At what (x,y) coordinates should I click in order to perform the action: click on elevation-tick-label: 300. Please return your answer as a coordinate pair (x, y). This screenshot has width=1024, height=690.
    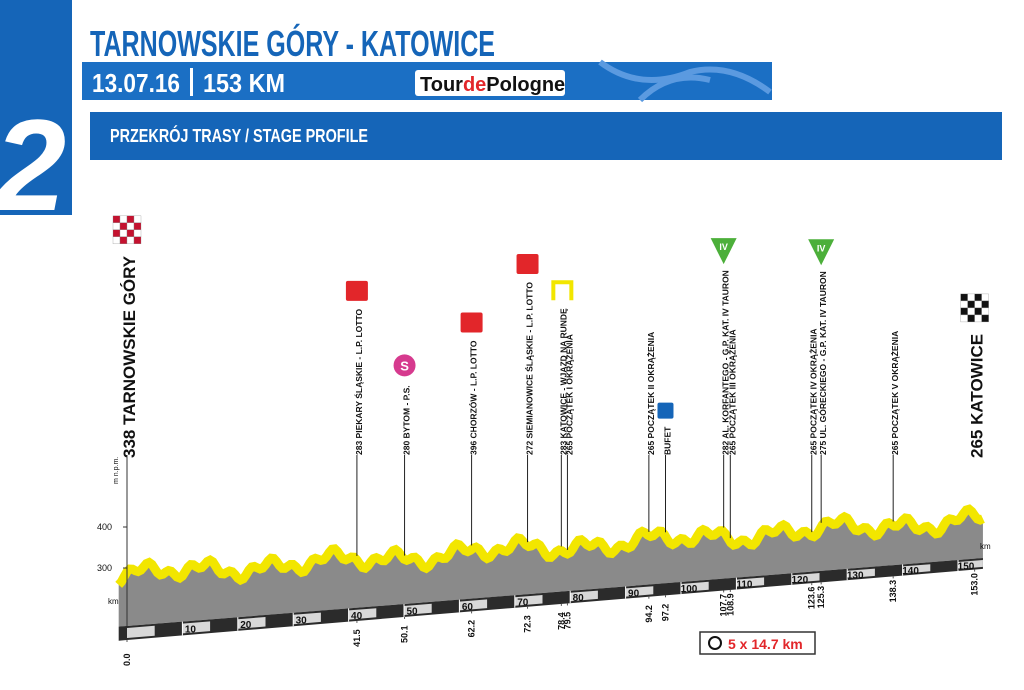
    Looking at the image, I should click on (104, 568).